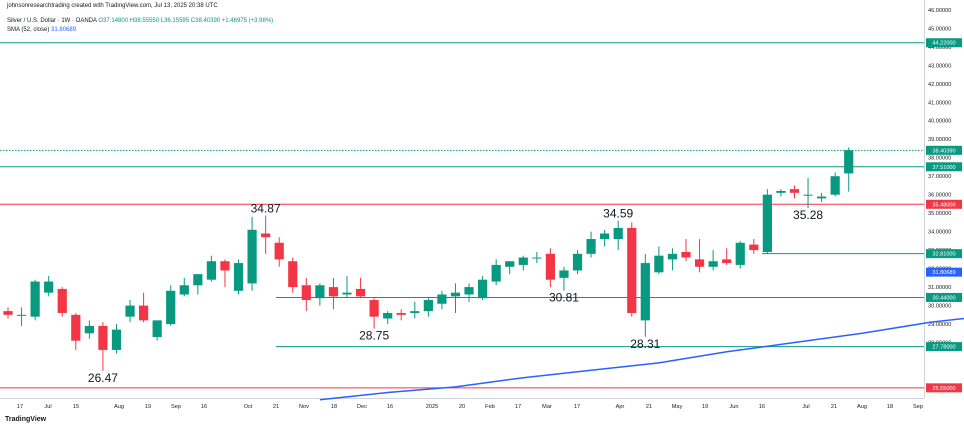 The width and height of the screenshot is (964, 432). I want to click on y-tick-label: 46.00000, so click(939, 11).